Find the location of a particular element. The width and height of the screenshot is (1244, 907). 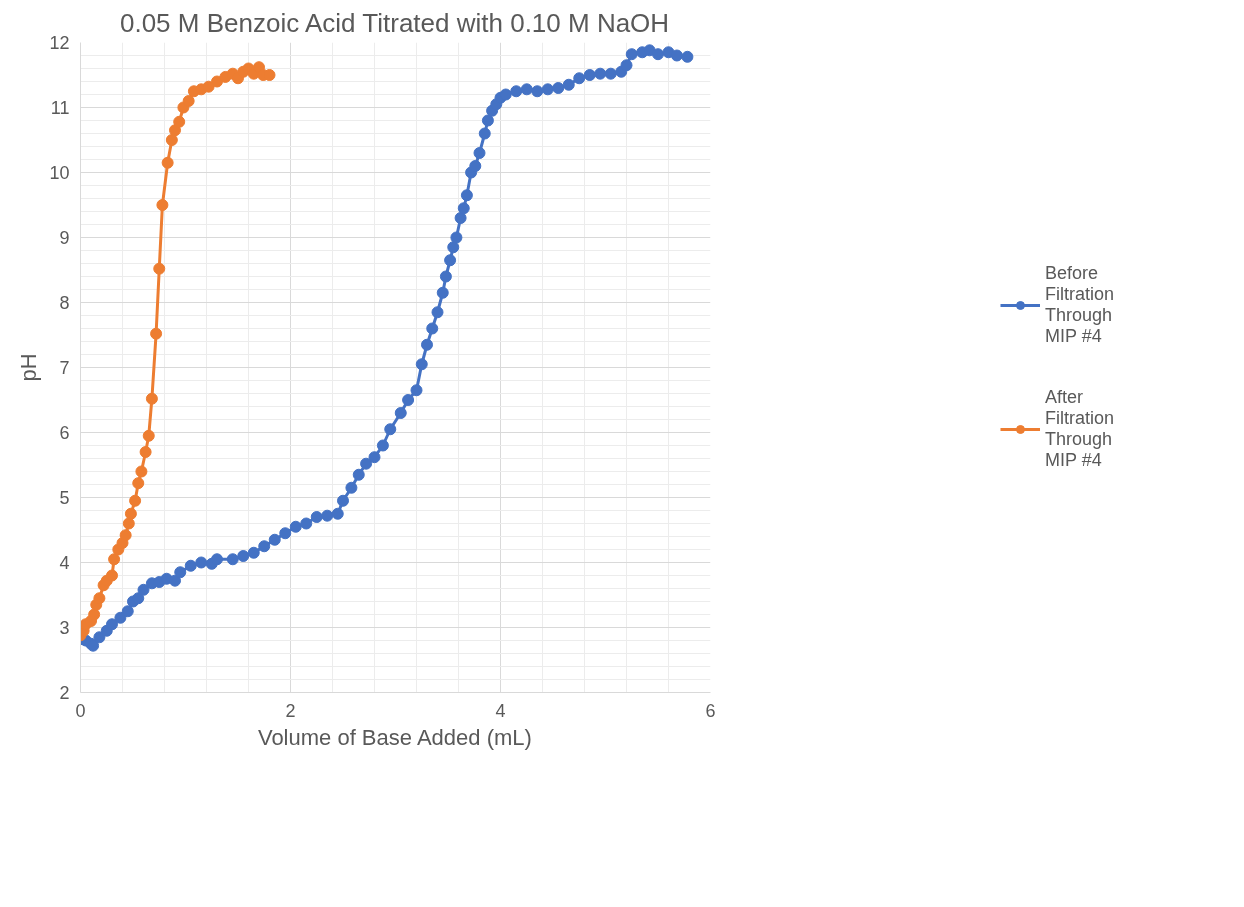

y-tick-label: 2 is located at coordinates (64, 693).